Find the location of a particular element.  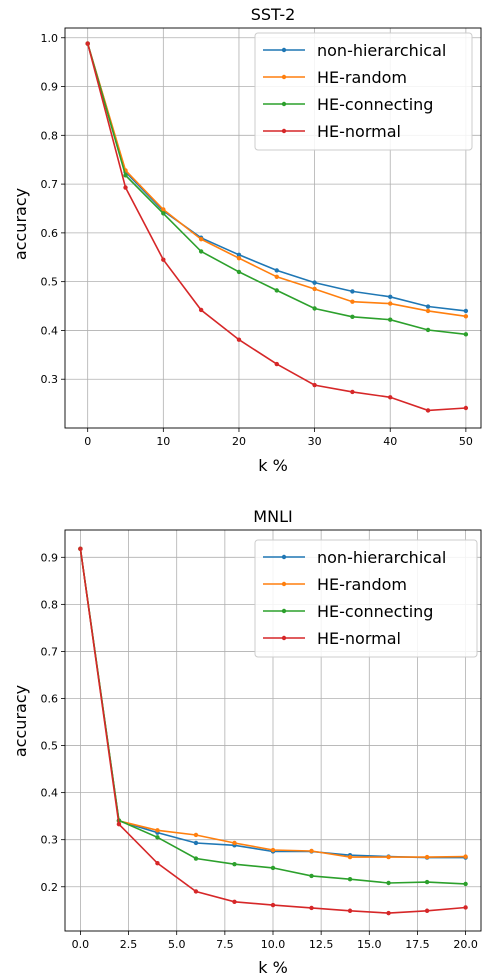

legend-label: HE-normal is located at coordinates (359, 638).